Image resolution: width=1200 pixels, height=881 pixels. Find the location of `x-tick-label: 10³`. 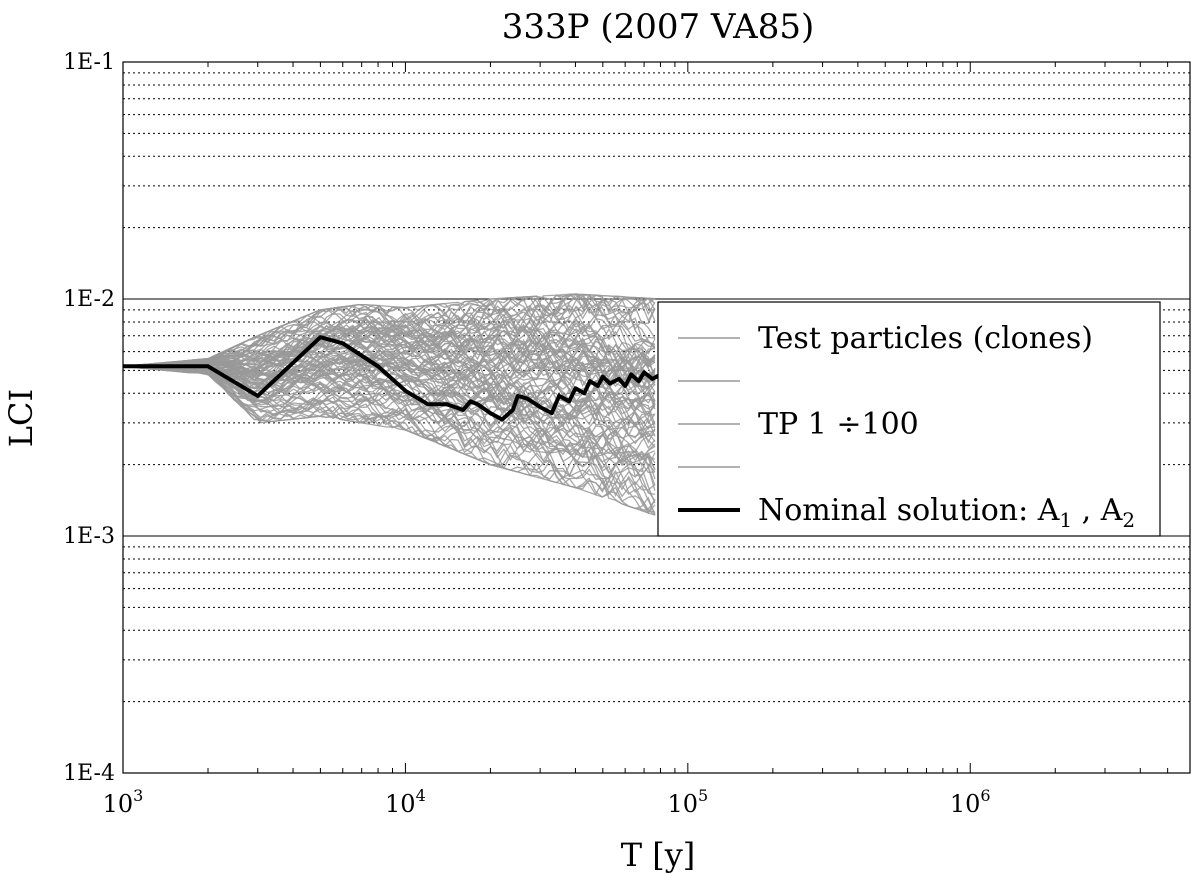

x-tick-label: 10³ is located at coordinates (123, 802).